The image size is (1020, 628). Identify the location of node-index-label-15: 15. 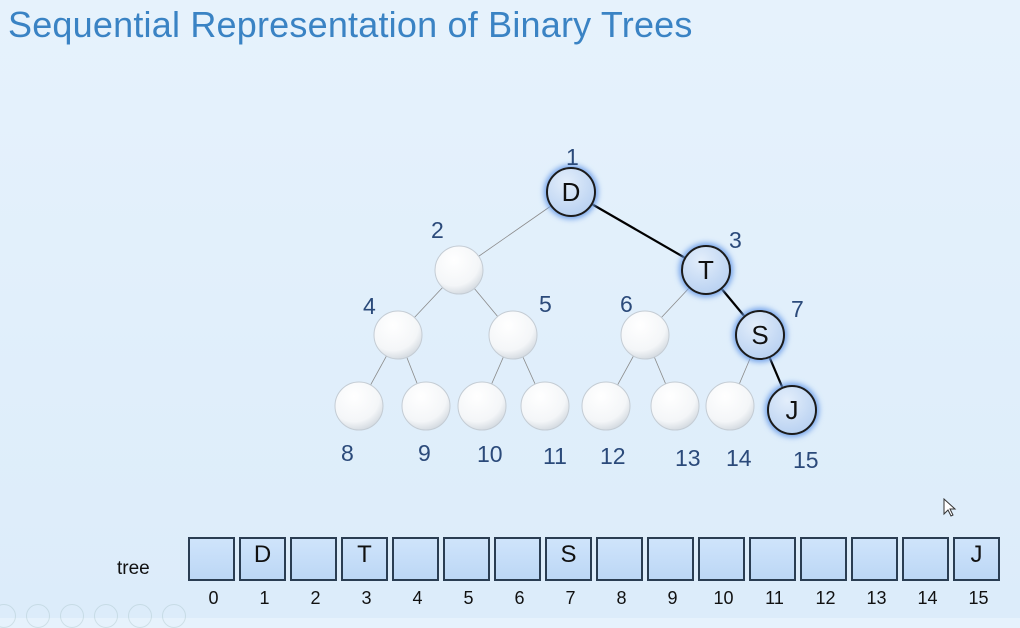
(806, 460).